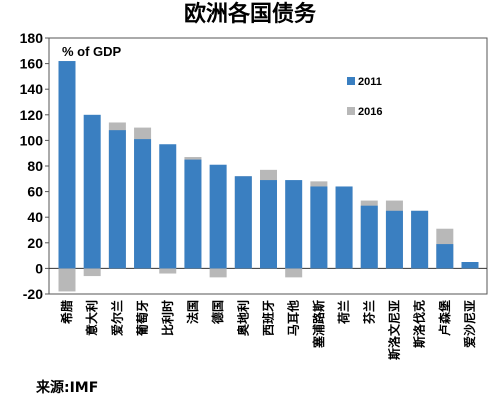 The image size is (500, 401). I want to click on y-tick-label: 60, so click(35, 192).